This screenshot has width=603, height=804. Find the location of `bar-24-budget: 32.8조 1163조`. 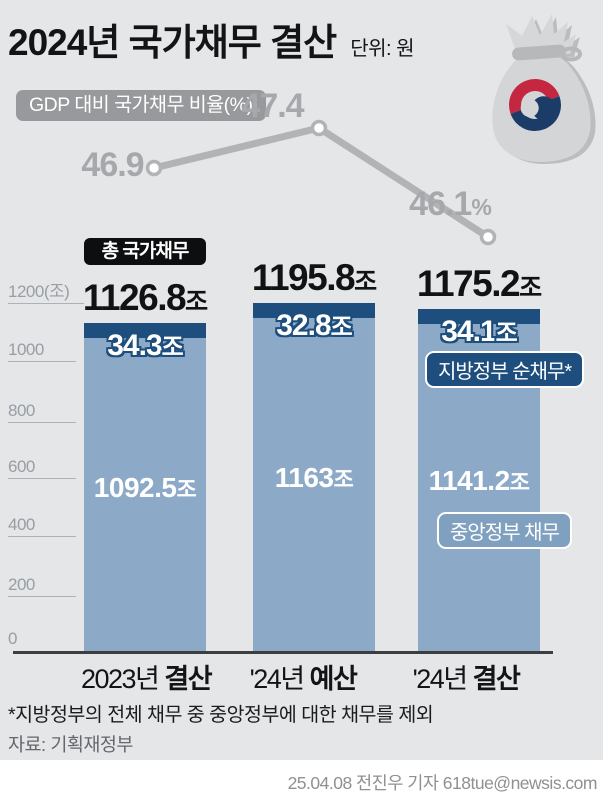

bar-24-budget: 32.8조 1163조 is located at coordinates (314, 478).